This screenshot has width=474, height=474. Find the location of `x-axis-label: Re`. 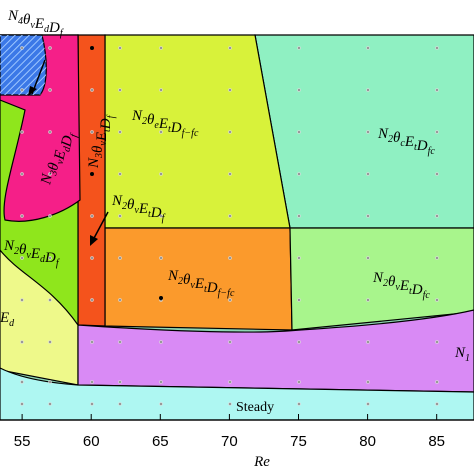

x-axis-label: Re is located at coordinates (261, 462).